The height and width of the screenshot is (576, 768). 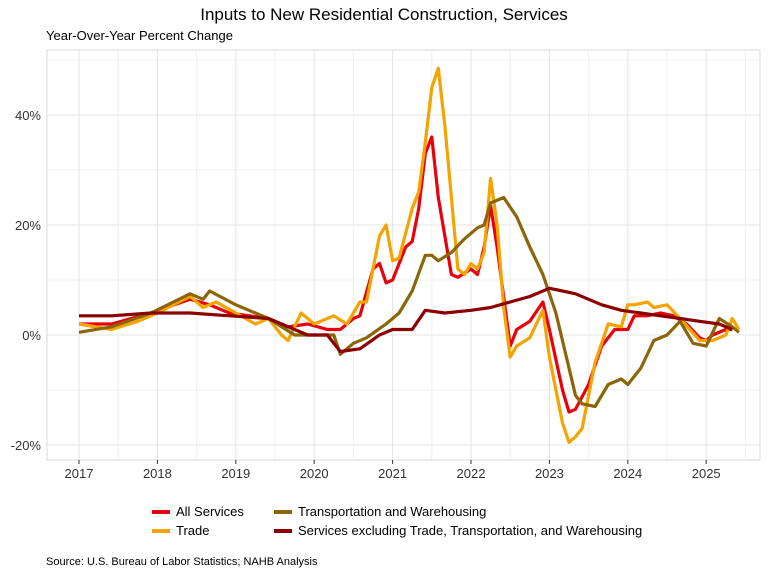 I want to click on x-tick-label: 2023, so click(x=549, y=473).